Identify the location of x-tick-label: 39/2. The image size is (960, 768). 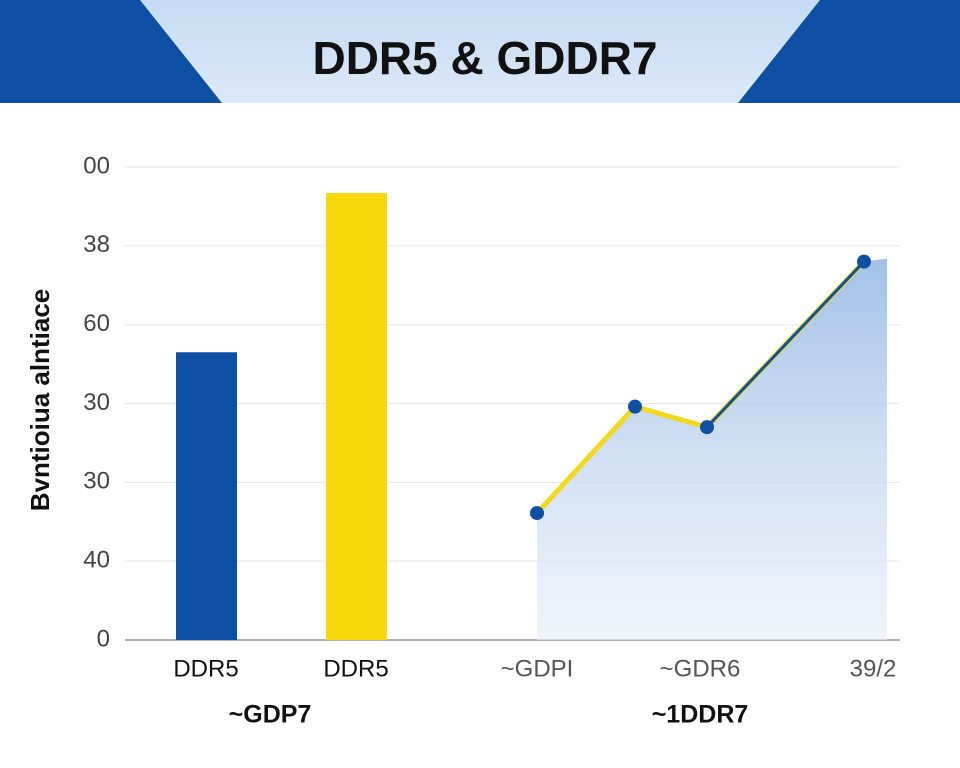
(873, 668).